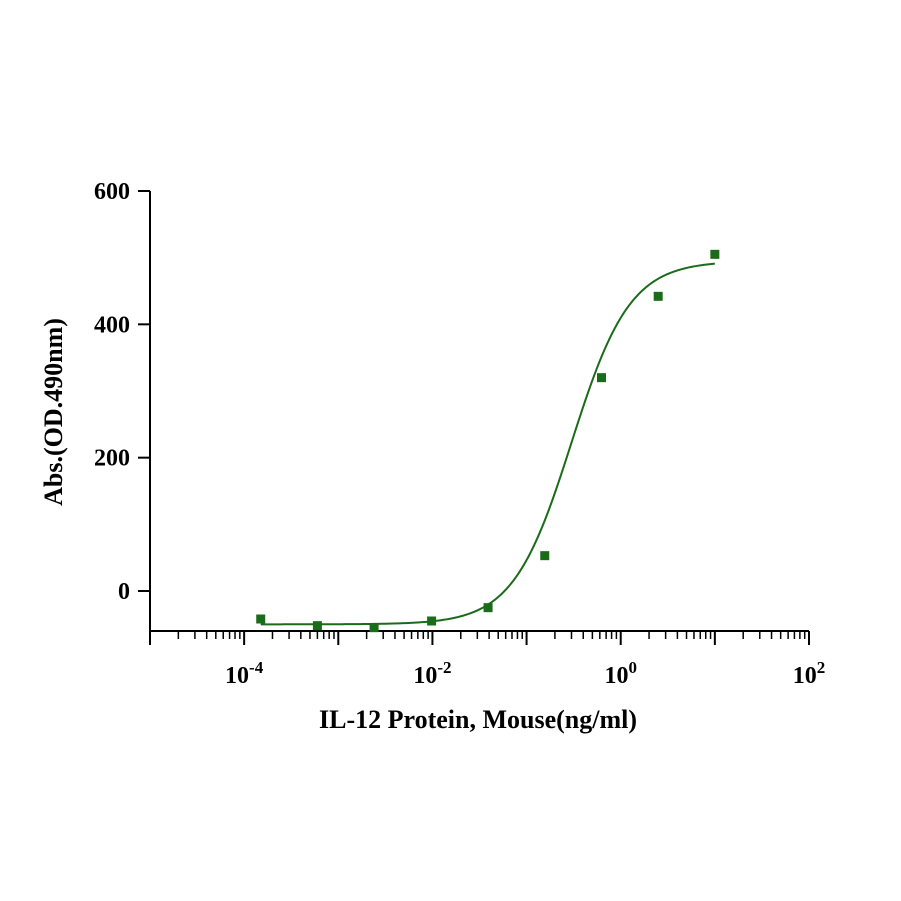 This screenshot has width=901, height=901. What do you see at coordinates (112, 325) in the screenshot?
I see `y-tick-label: 400` at bounding box center [112, 325].